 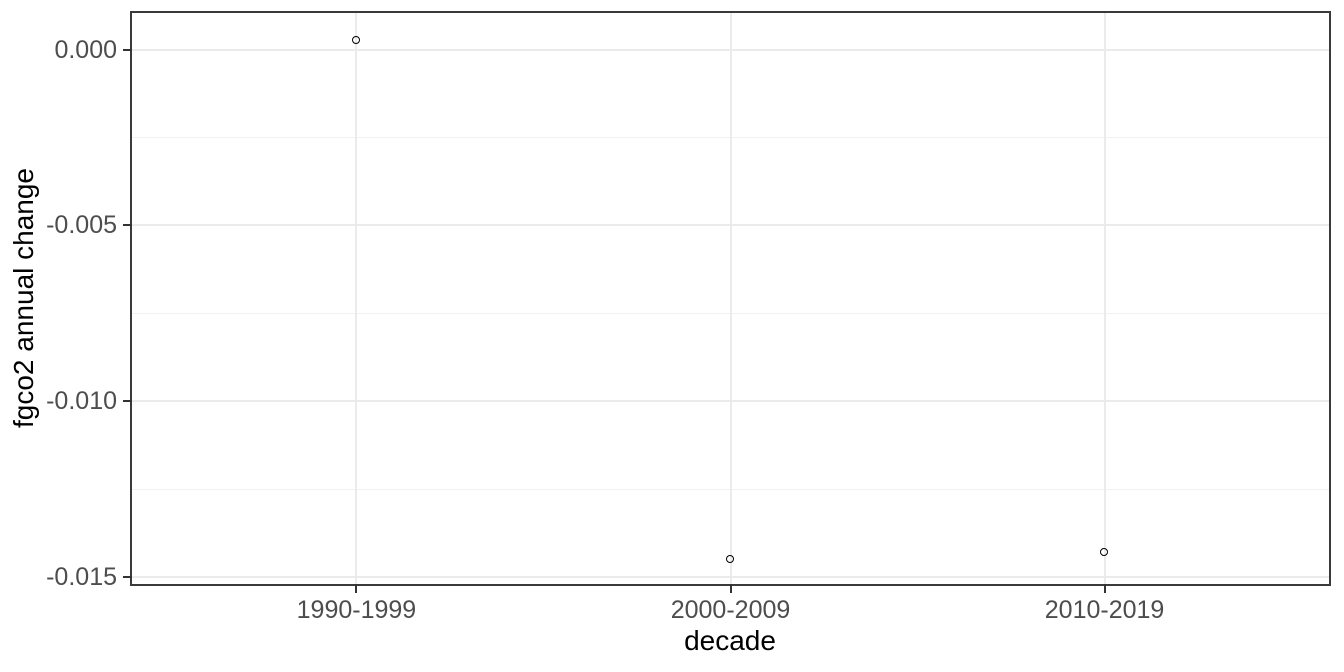 What do you see at coordinates (356, 610) in the screenshot?
I see `x-axis-tick-label: 1990-1999` at bounding box center [356, 610].